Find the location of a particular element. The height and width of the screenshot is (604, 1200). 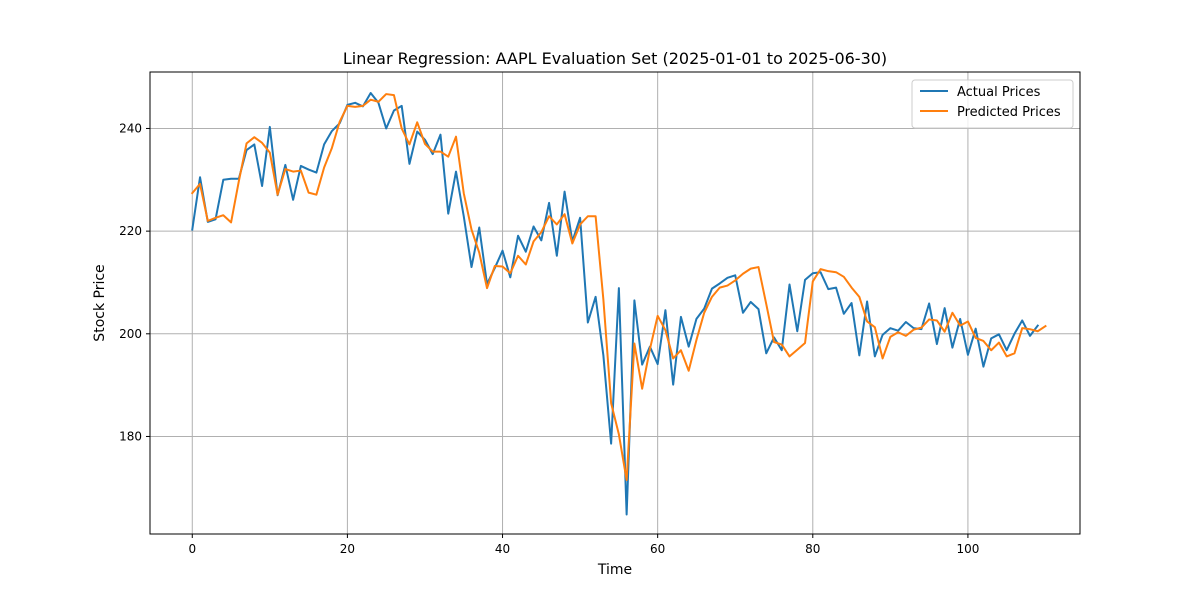

y-axis-label: Stock Price is located at coordinates (100, 302).